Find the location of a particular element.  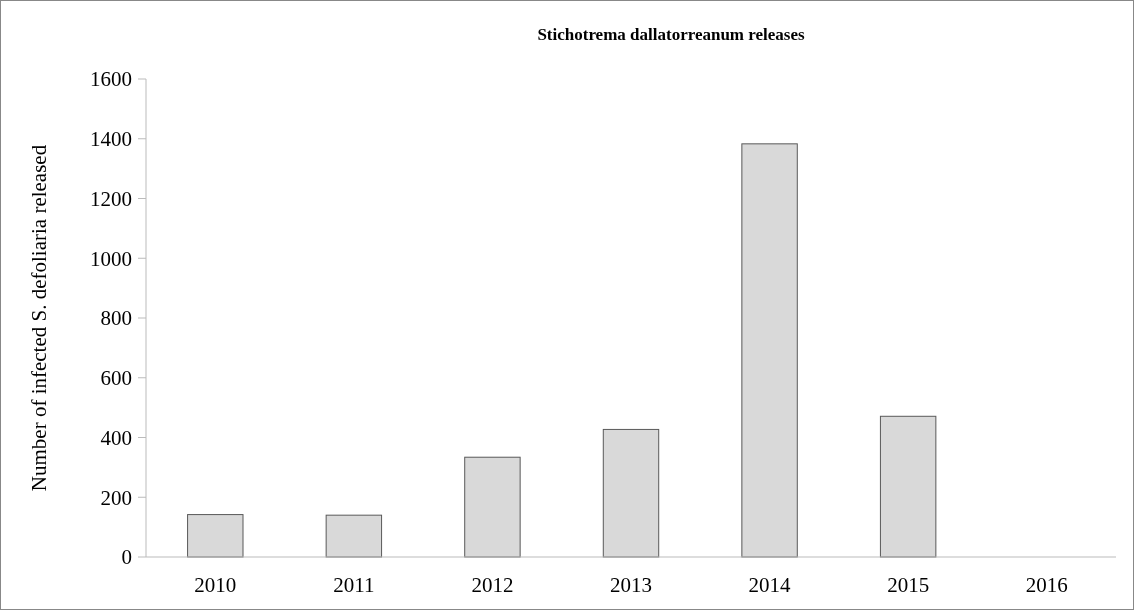

x-tick-label: 2010 is located at coordinates (215, 585).